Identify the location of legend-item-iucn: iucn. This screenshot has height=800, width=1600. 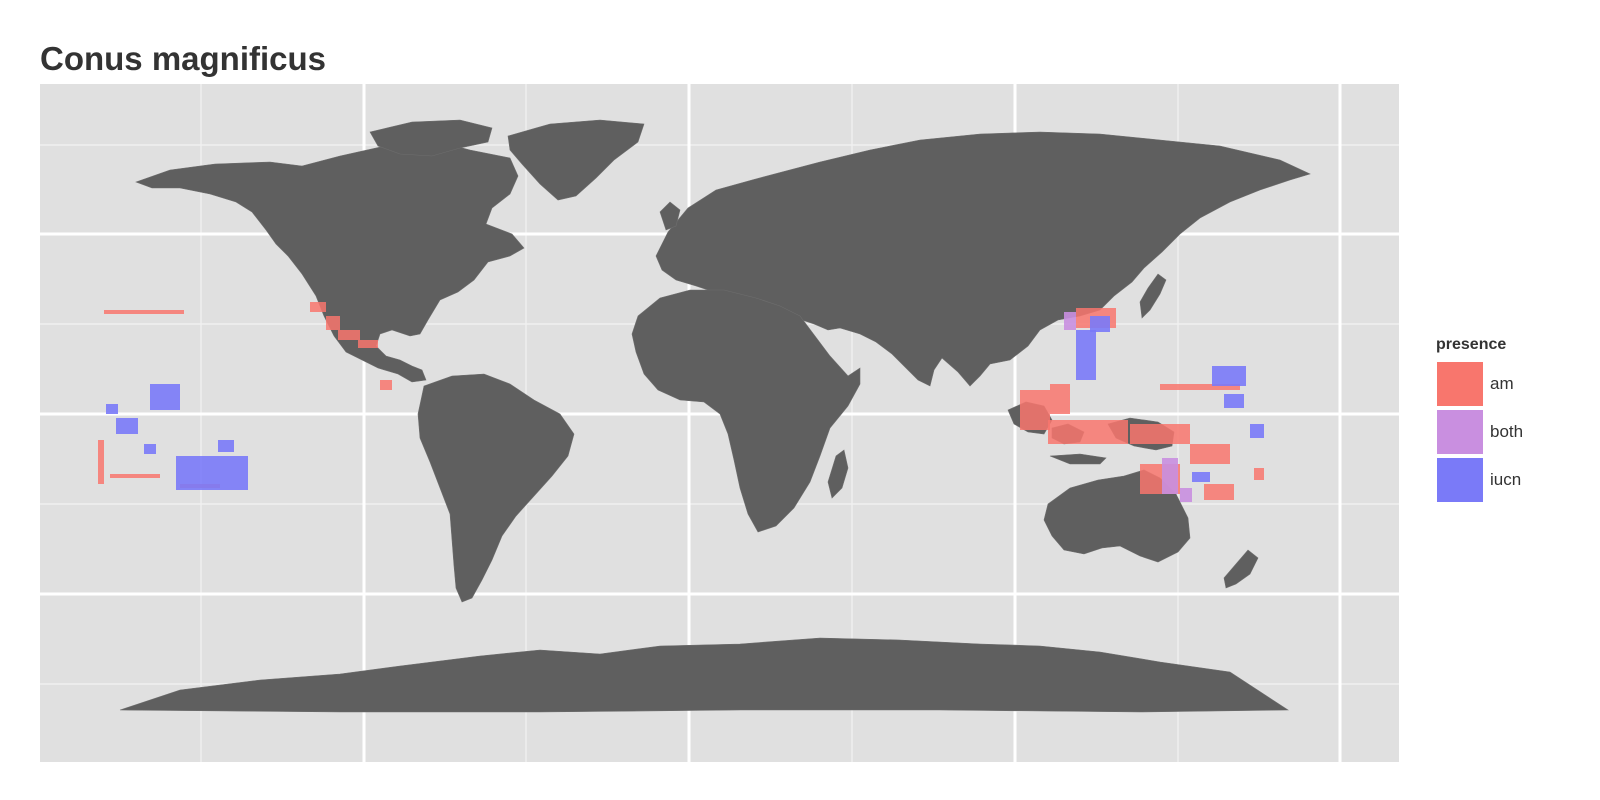
(1511, 480).